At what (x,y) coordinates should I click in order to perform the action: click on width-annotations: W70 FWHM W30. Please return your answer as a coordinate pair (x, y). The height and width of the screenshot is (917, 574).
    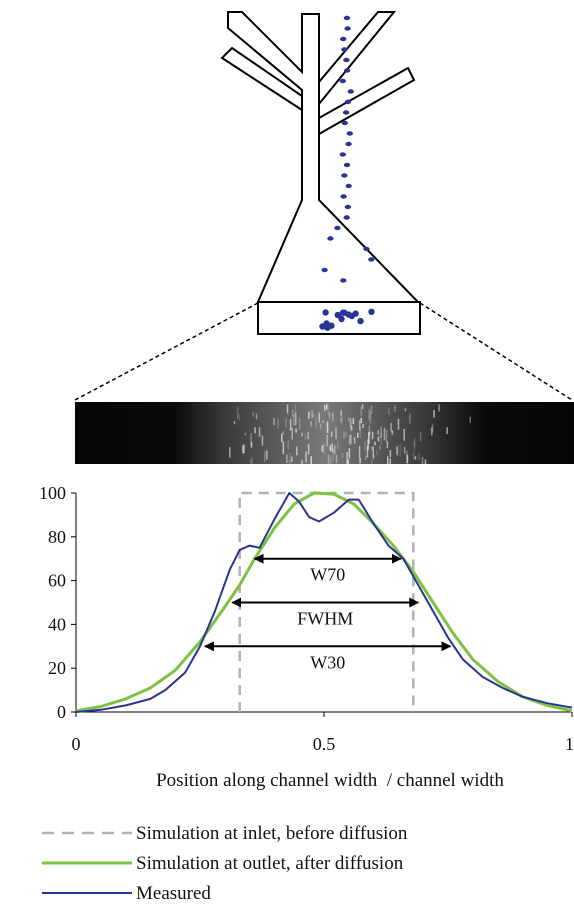
    Looking at the image, I should click on (327, 612).